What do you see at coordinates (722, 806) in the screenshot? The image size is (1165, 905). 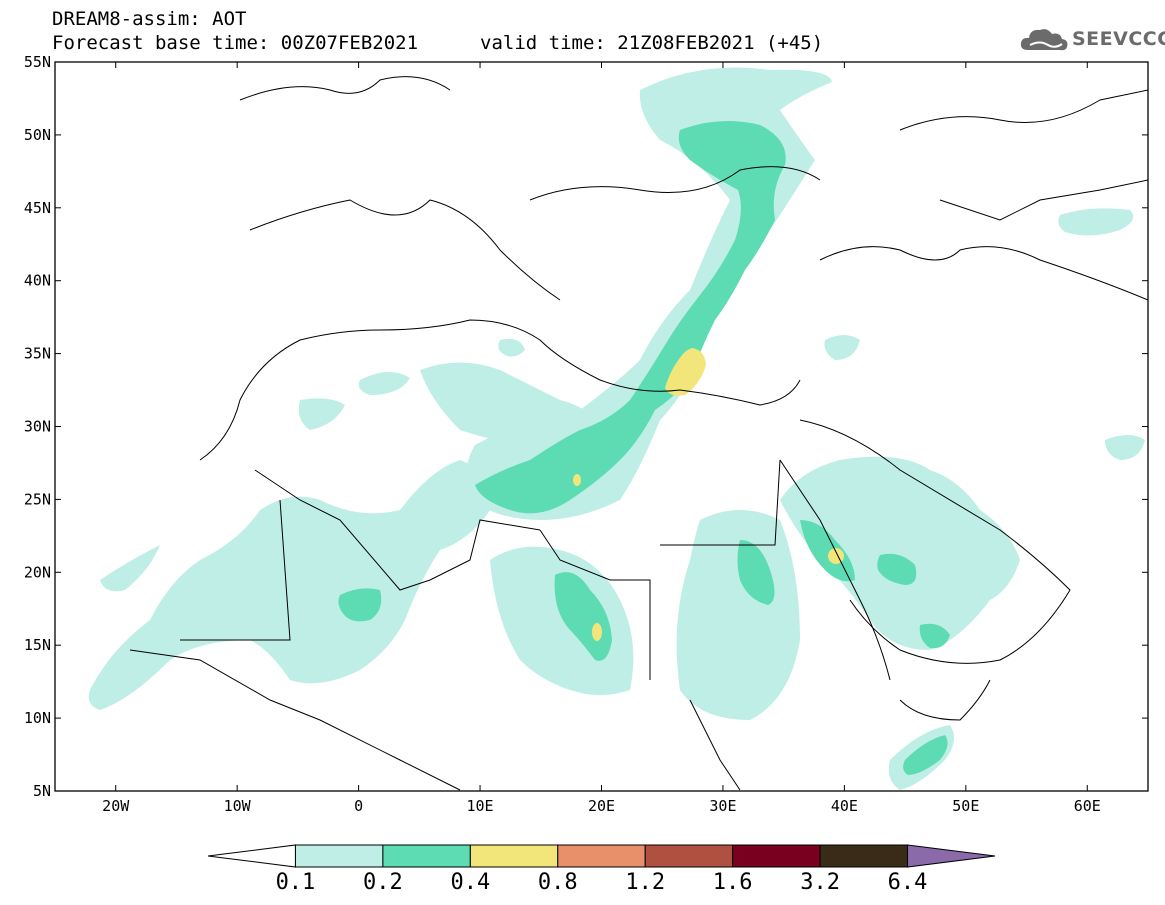 I see `lon-label: 30E` at bounding box center [722, 806].